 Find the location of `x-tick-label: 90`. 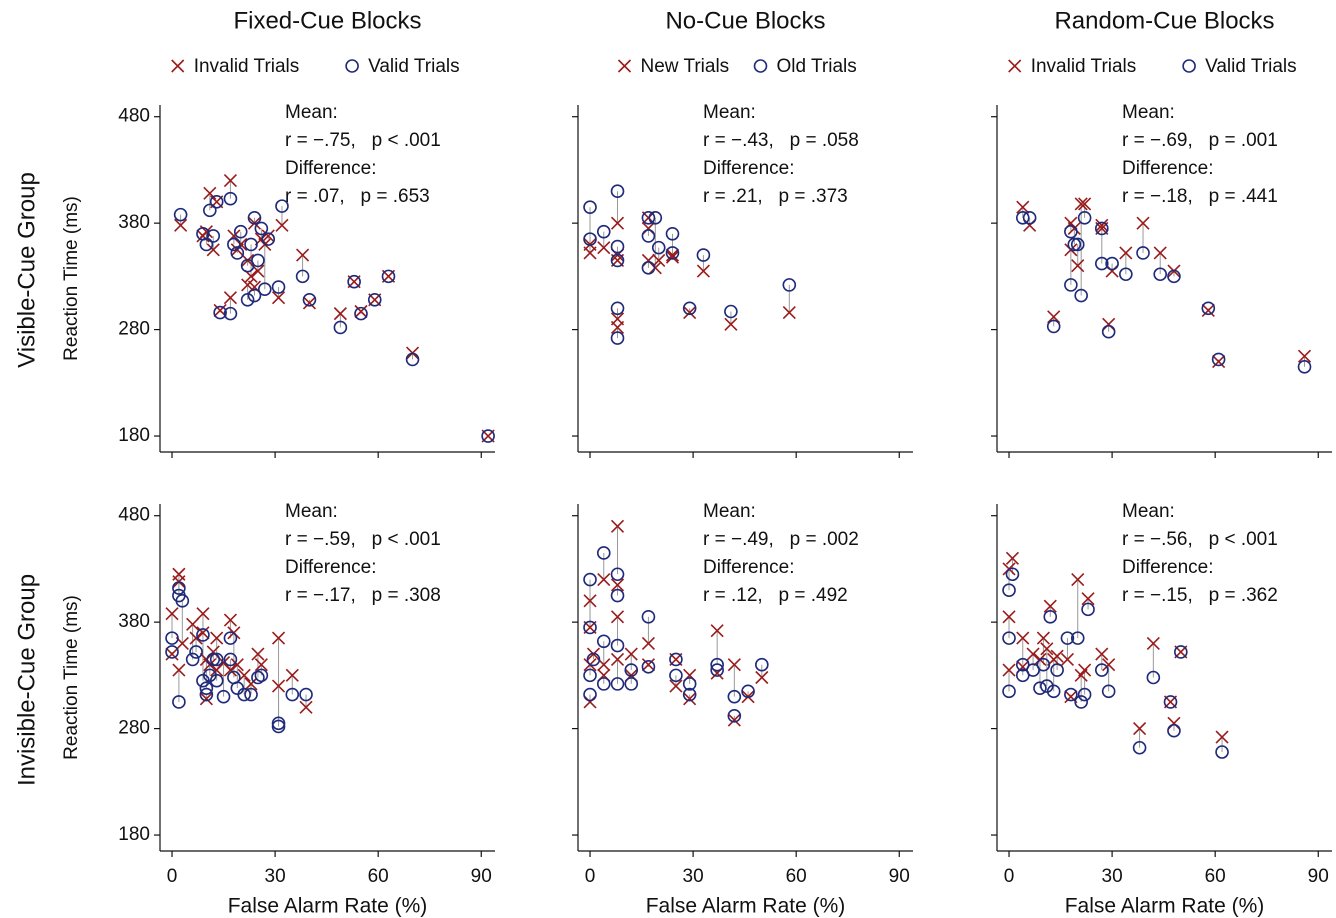

x-tick-label: 90 is located at coordinates (481, 876).